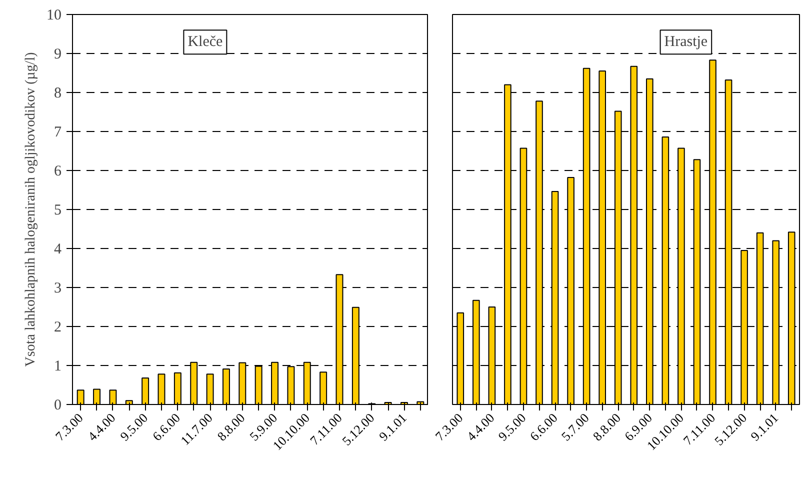  I want to click on y-axis-title: Vsota lahkohlapnih halogeniranih ogljikovodikov (µg/l), so click(31, 209).